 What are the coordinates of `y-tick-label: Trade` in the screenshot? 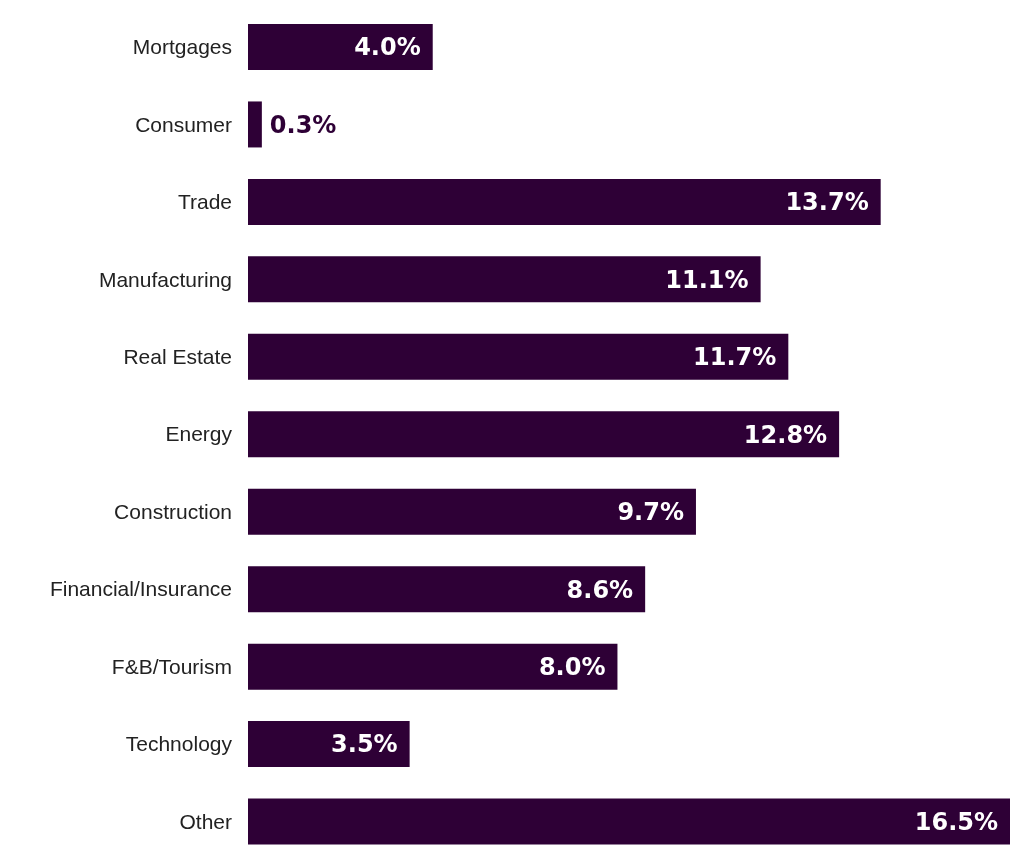 It's located at (204, 202).